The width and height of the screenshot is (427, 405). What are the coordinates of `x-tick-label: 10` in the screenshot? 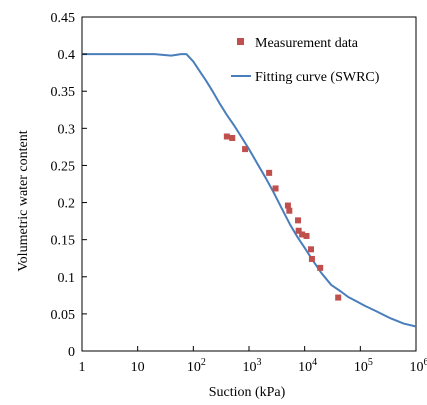 It's located at (138, 367).